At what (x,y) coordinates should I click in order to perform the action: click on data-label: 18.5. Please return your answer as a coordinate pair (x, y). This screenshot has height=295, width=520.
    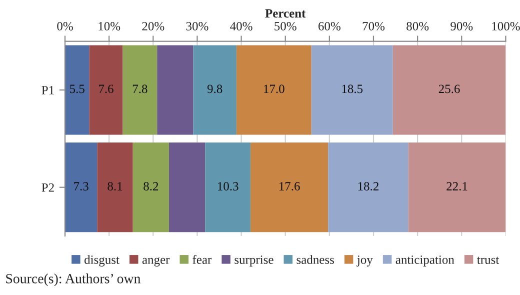
    Looking at the image, I should click on (352, 89).